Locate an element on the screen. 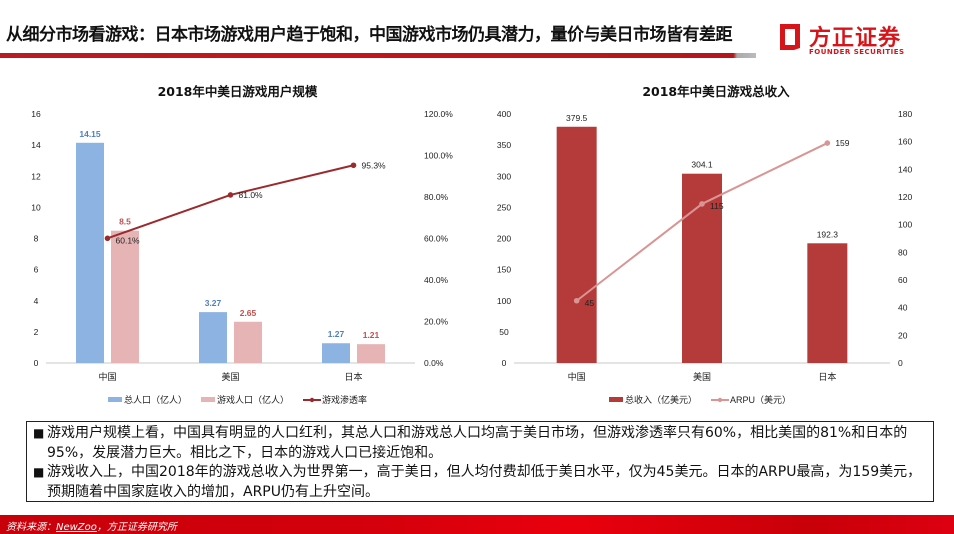  chart-title: 2018年中美日游戏总收入 is located at coordinates (716, 91).